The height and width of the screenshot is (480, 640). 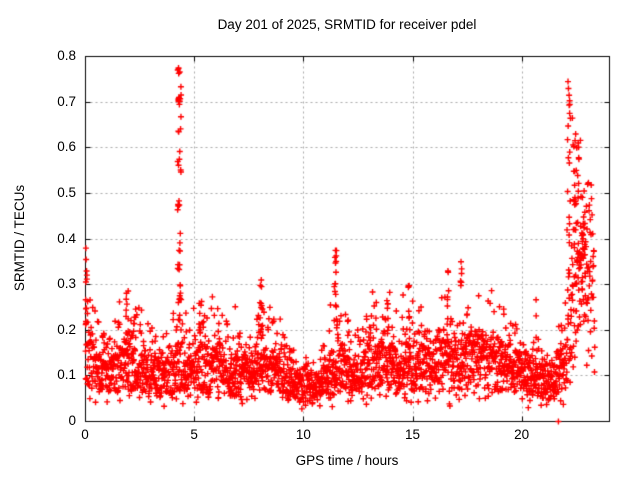 What do you see at coordinates (303, 434) in the screenshot?
I see `x-tick-label: 10` at bounding box center [303, 434].